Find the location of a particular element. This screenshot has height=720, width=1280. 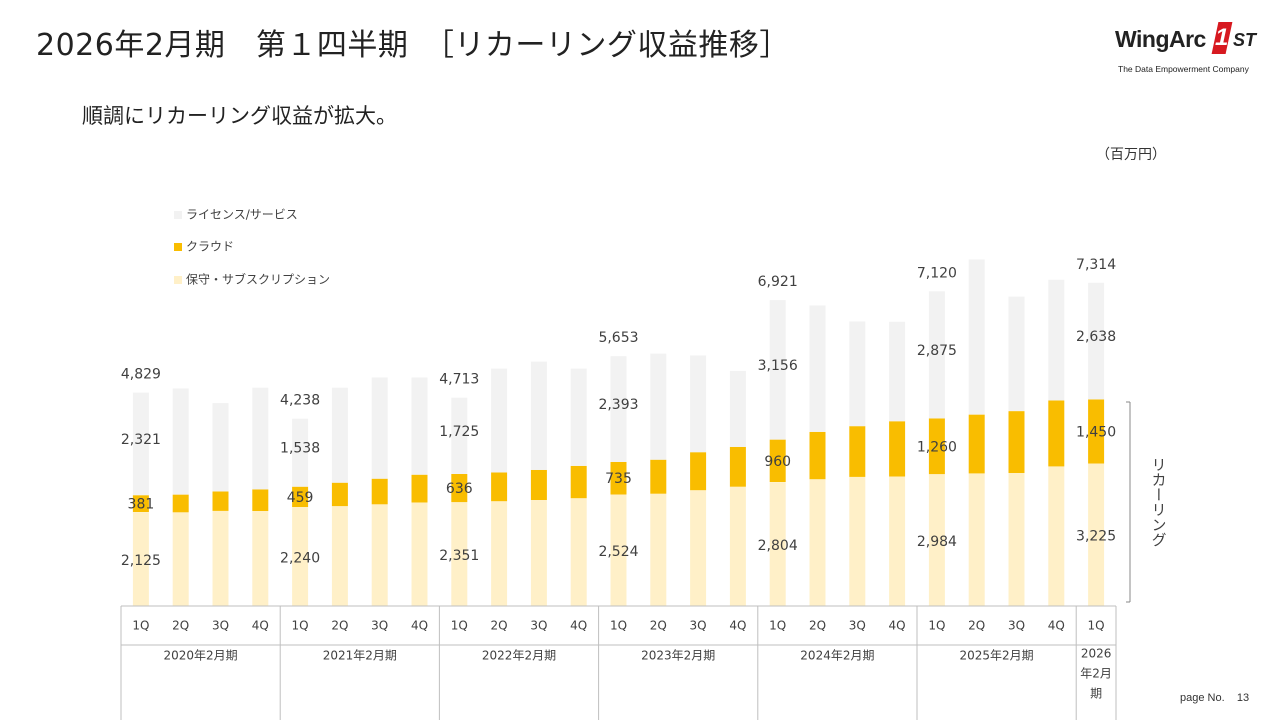

page-subtitle: 順調にリカーリング収益が拡大。 is located at coordinates (239, 116).